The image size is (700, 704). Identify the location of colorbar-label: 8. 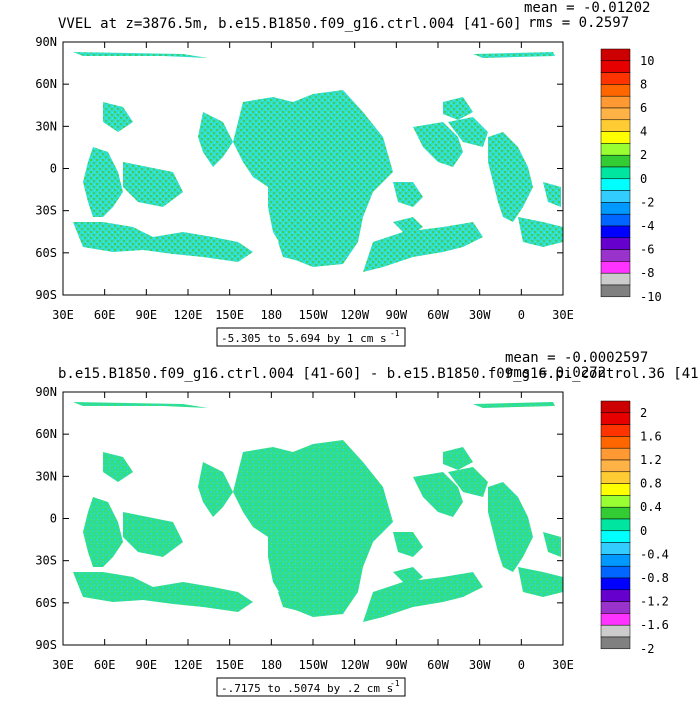
(643, 84).